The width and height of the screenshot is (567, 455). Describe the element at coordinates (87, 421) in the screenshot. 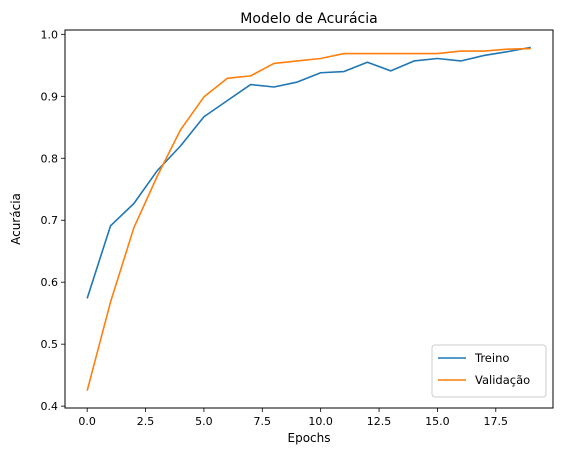

I see `x-tick-label: 0.0` at that location.